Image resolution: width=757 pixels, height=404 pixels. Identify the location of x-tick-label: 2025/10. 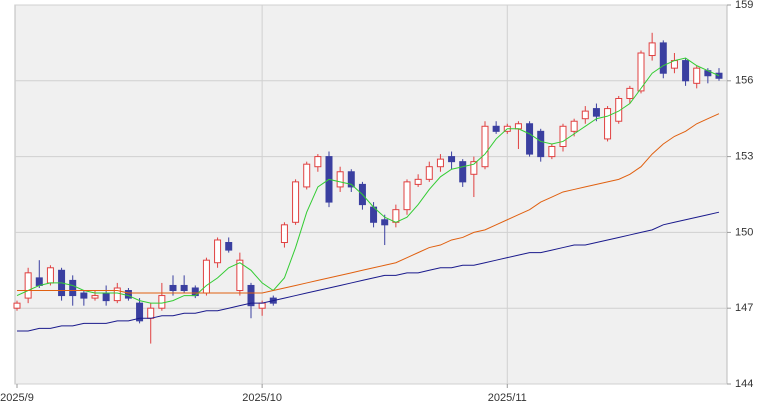
(262, 398).